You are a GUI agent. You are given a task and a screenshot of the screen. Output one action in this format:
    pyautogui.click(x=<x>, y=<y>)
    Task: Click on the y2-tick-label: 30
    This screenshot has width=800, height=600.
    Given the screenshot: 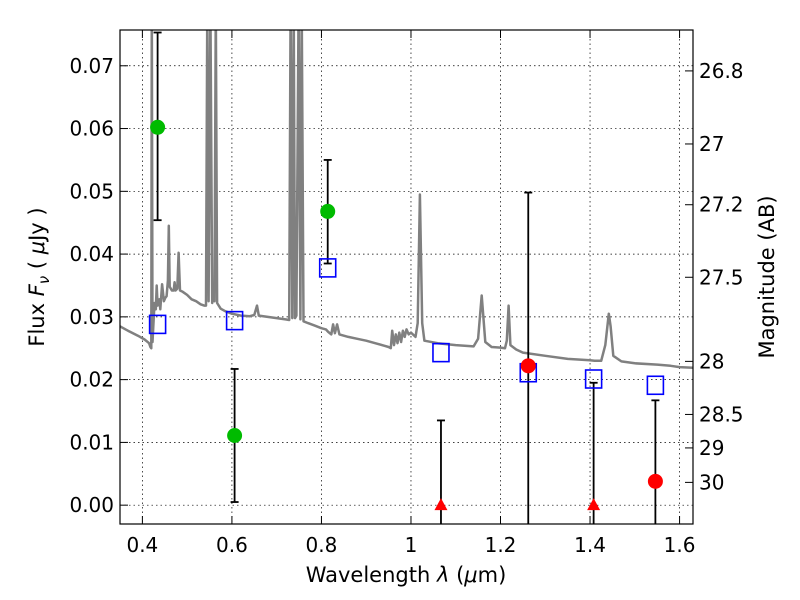 What is the action you would take?
    pyautogui.click(x=711, y=482)
    